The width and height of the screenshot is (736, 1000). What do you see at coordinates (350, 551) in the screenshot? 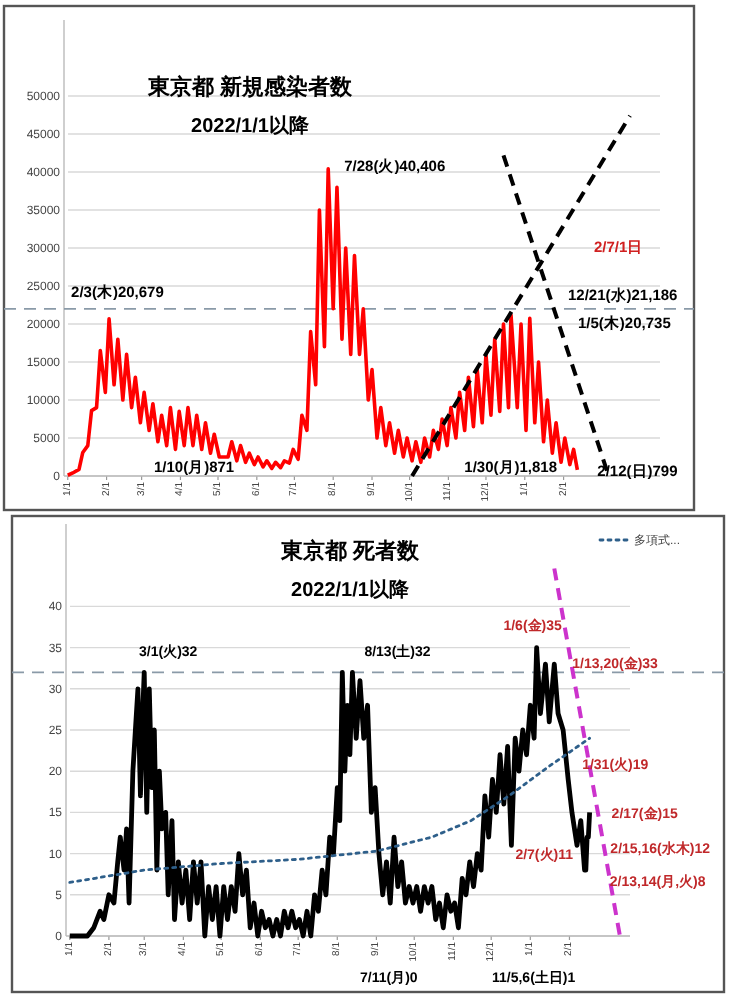
I see `text: 東京都 死者数` at bounding box center [350, 551].